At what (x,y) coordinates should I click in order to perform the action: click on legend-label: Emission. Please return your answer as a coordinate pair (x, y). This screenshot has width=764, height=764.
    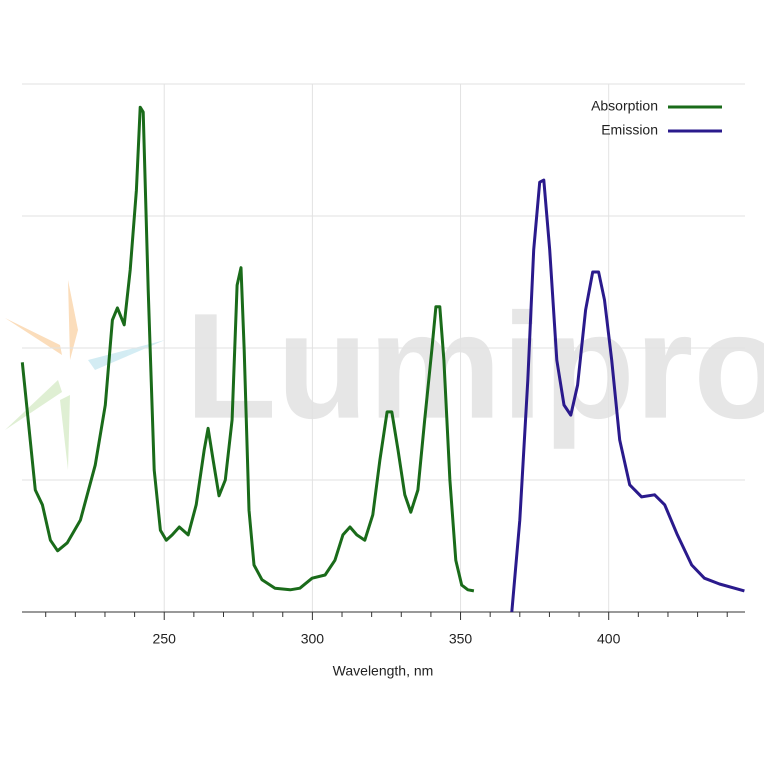
    Looking at the image, I should click on (629, 130).